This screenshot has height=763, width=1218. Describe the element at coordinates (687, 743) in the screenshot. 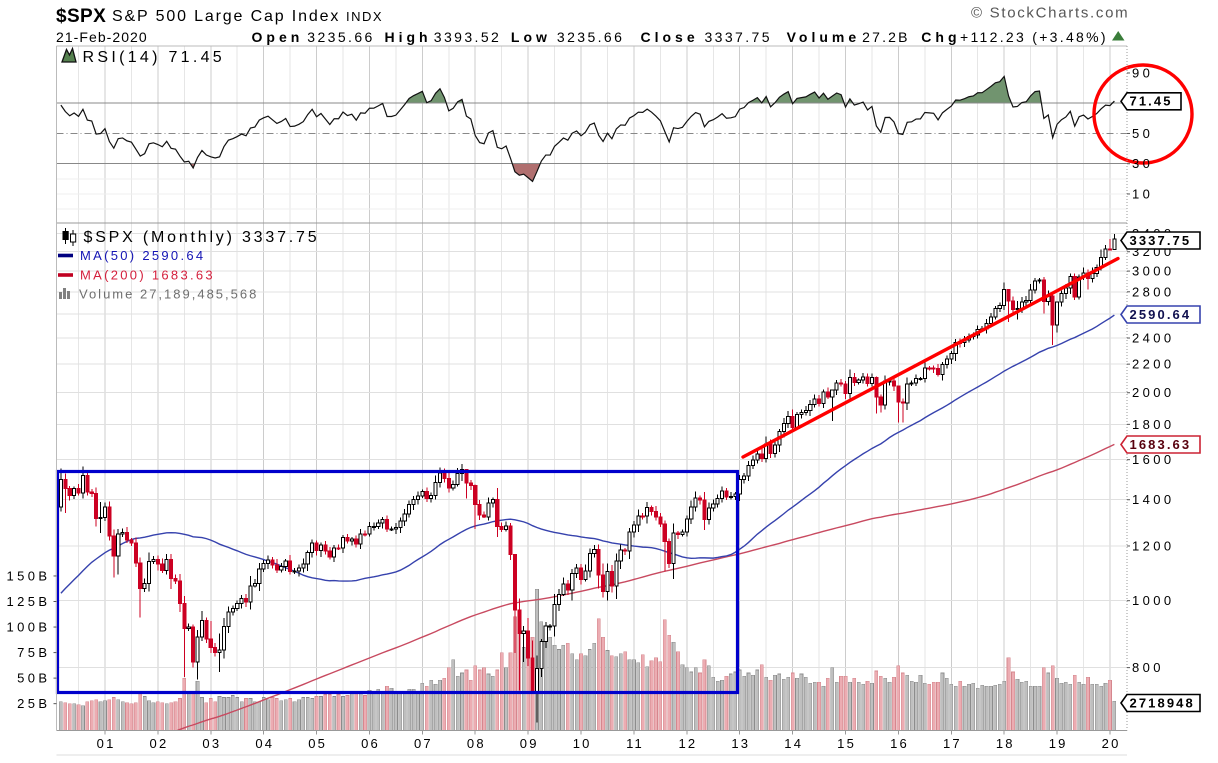

I see `svg-text: 12` at that location.